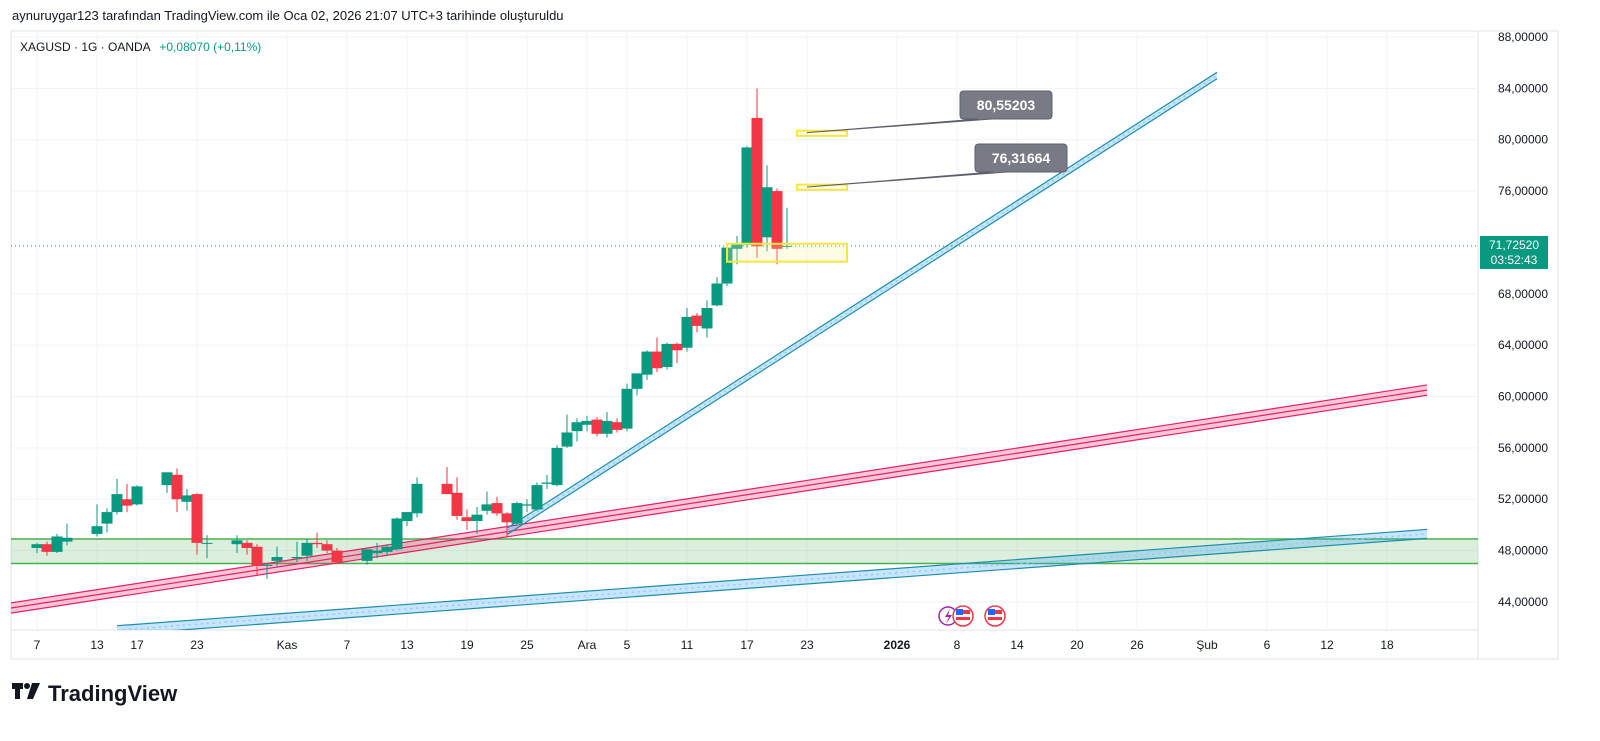 The height and width of the screenshot is (741, 1600). What do you see at coordinates (995, 618) in the screenshot?
I see `flag-stripe` at bounding box center [995, 618].